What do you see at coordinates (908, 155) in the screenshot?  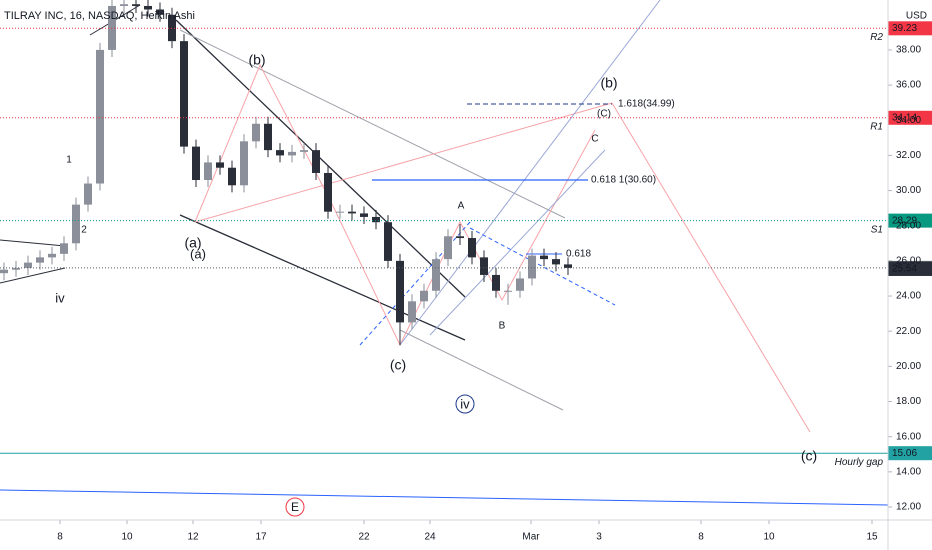 I see `y-tick-label: 32.00` at bounding box center [908, 155].